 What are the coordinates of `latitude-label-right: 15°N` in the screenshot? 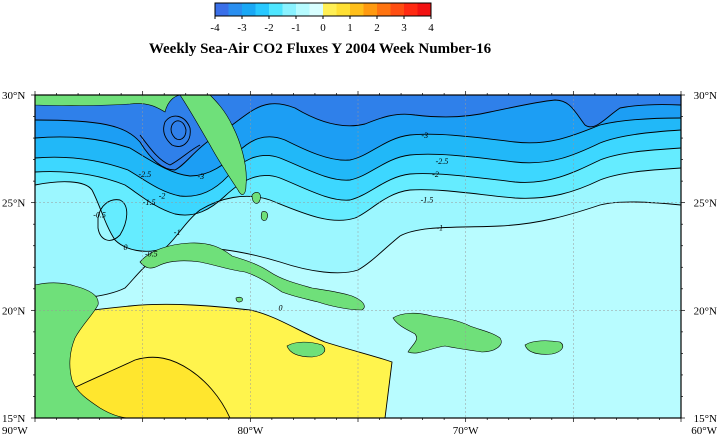 It's located at (705, 419).